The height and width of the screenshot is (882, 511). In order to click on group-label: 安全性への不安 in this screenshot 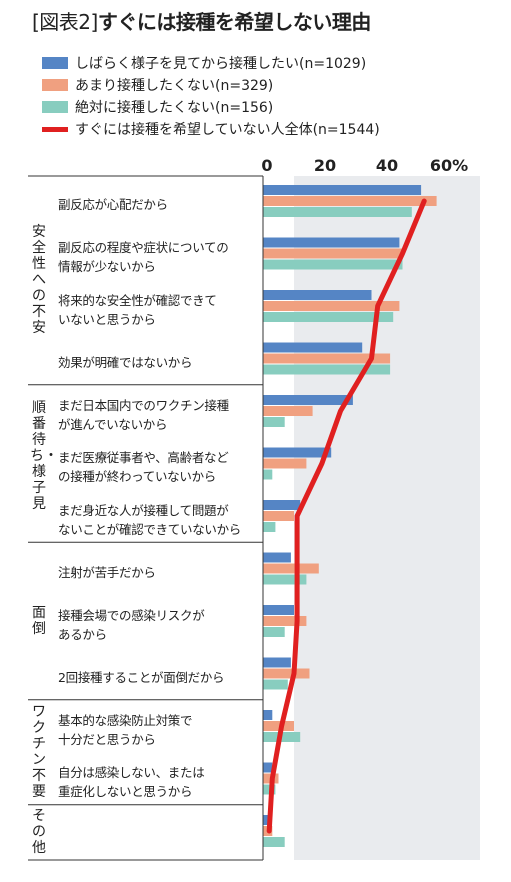, I will do `click(39, 280)`.